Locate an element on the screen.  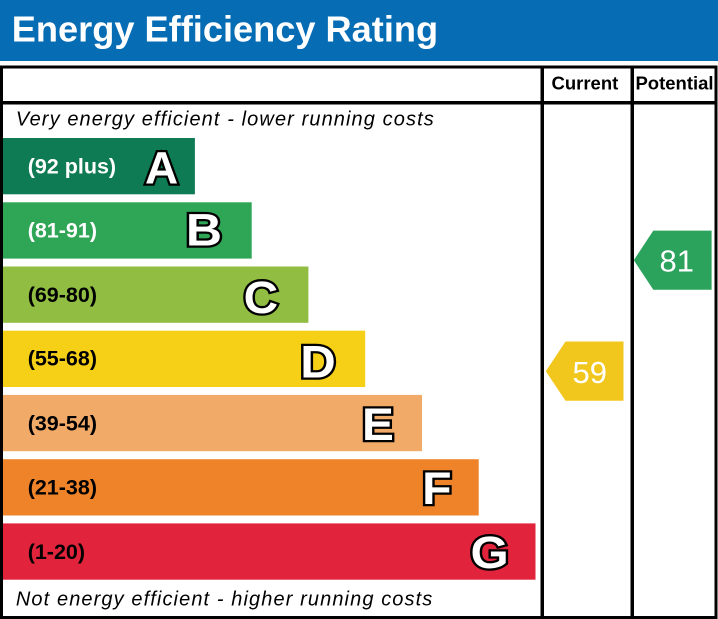
svg-text: (21-38) is located at coordinates (62, 488).